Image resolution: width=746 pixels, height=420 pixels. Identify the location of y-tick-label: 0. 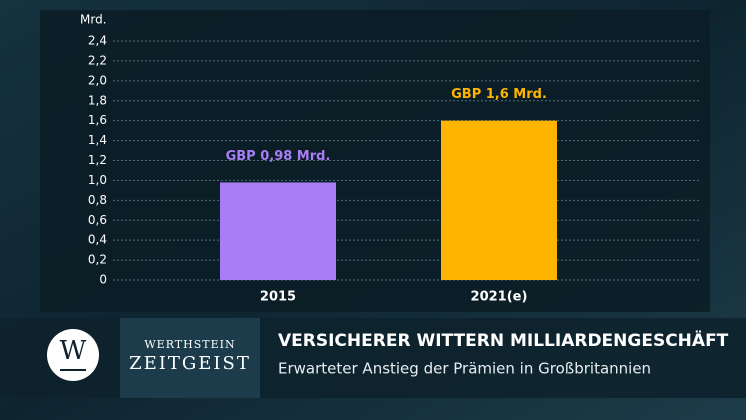
(103, 280).